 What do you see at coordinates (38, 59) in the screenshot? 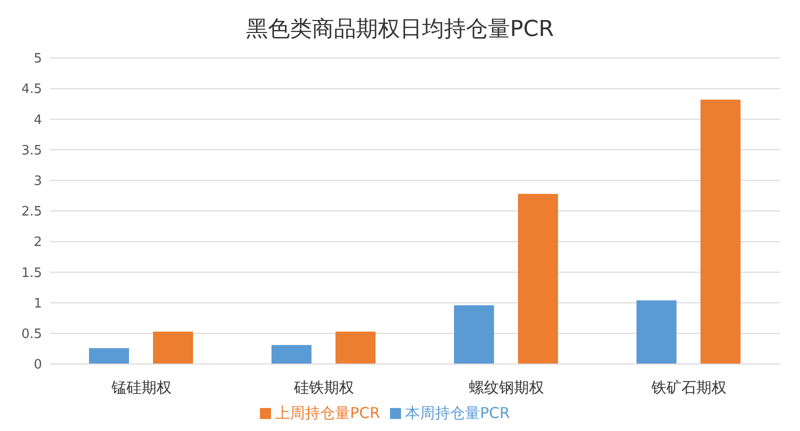
I see `y-tick-label: 5` at bounding box center [38, 59].